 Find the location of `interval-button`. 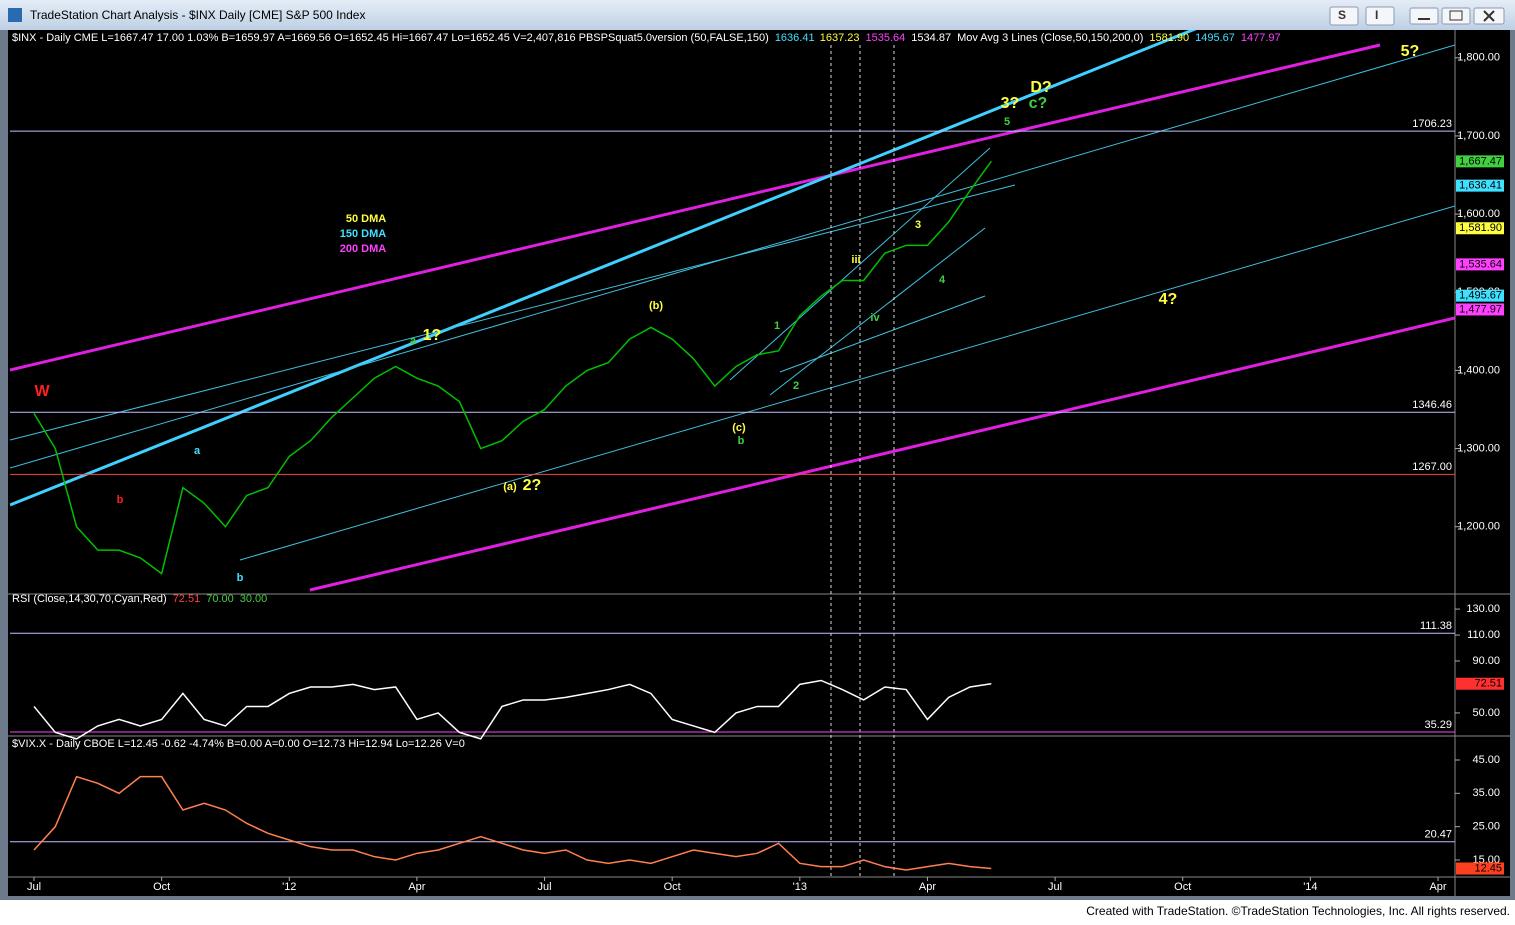

interval-button is located at coordinates (1380, 16).